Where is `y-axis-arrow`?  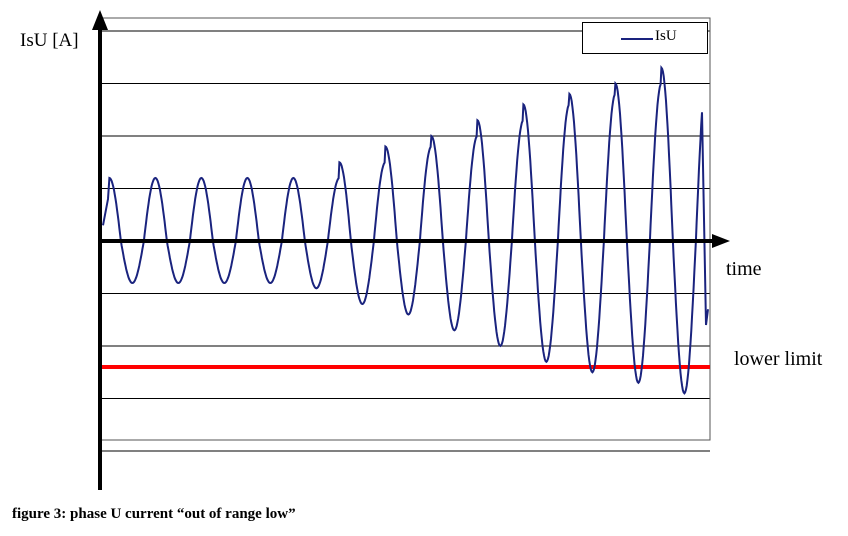
y-axis-arrow is located at coordinates (100, 20).